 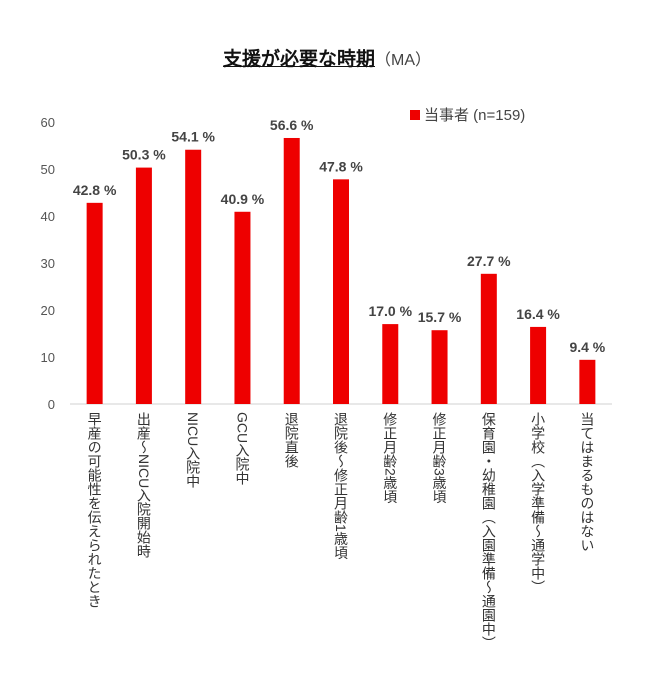 I want to click on data-label: 47.8 %, so click(x=341, y=166).